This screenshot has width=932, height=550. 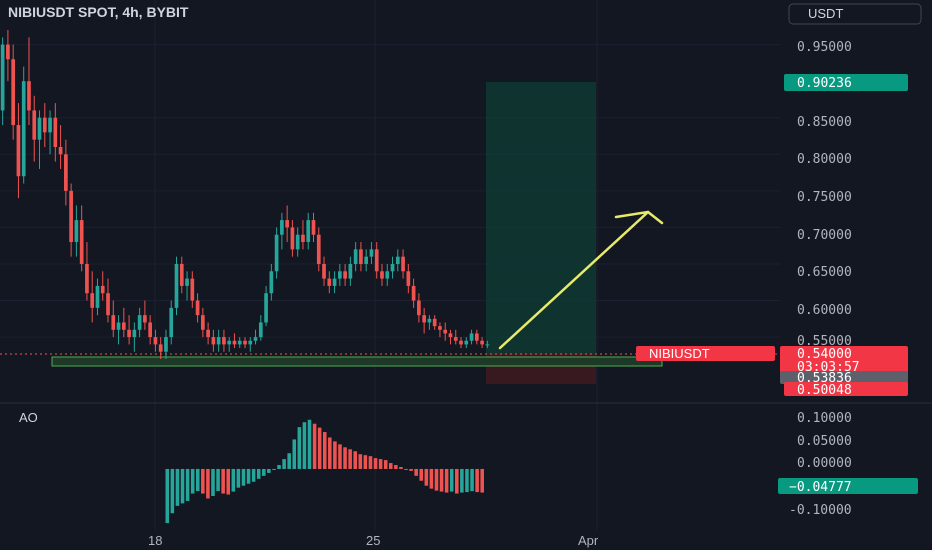 I want to click on ao-histogram, so click(x=324, y=471).